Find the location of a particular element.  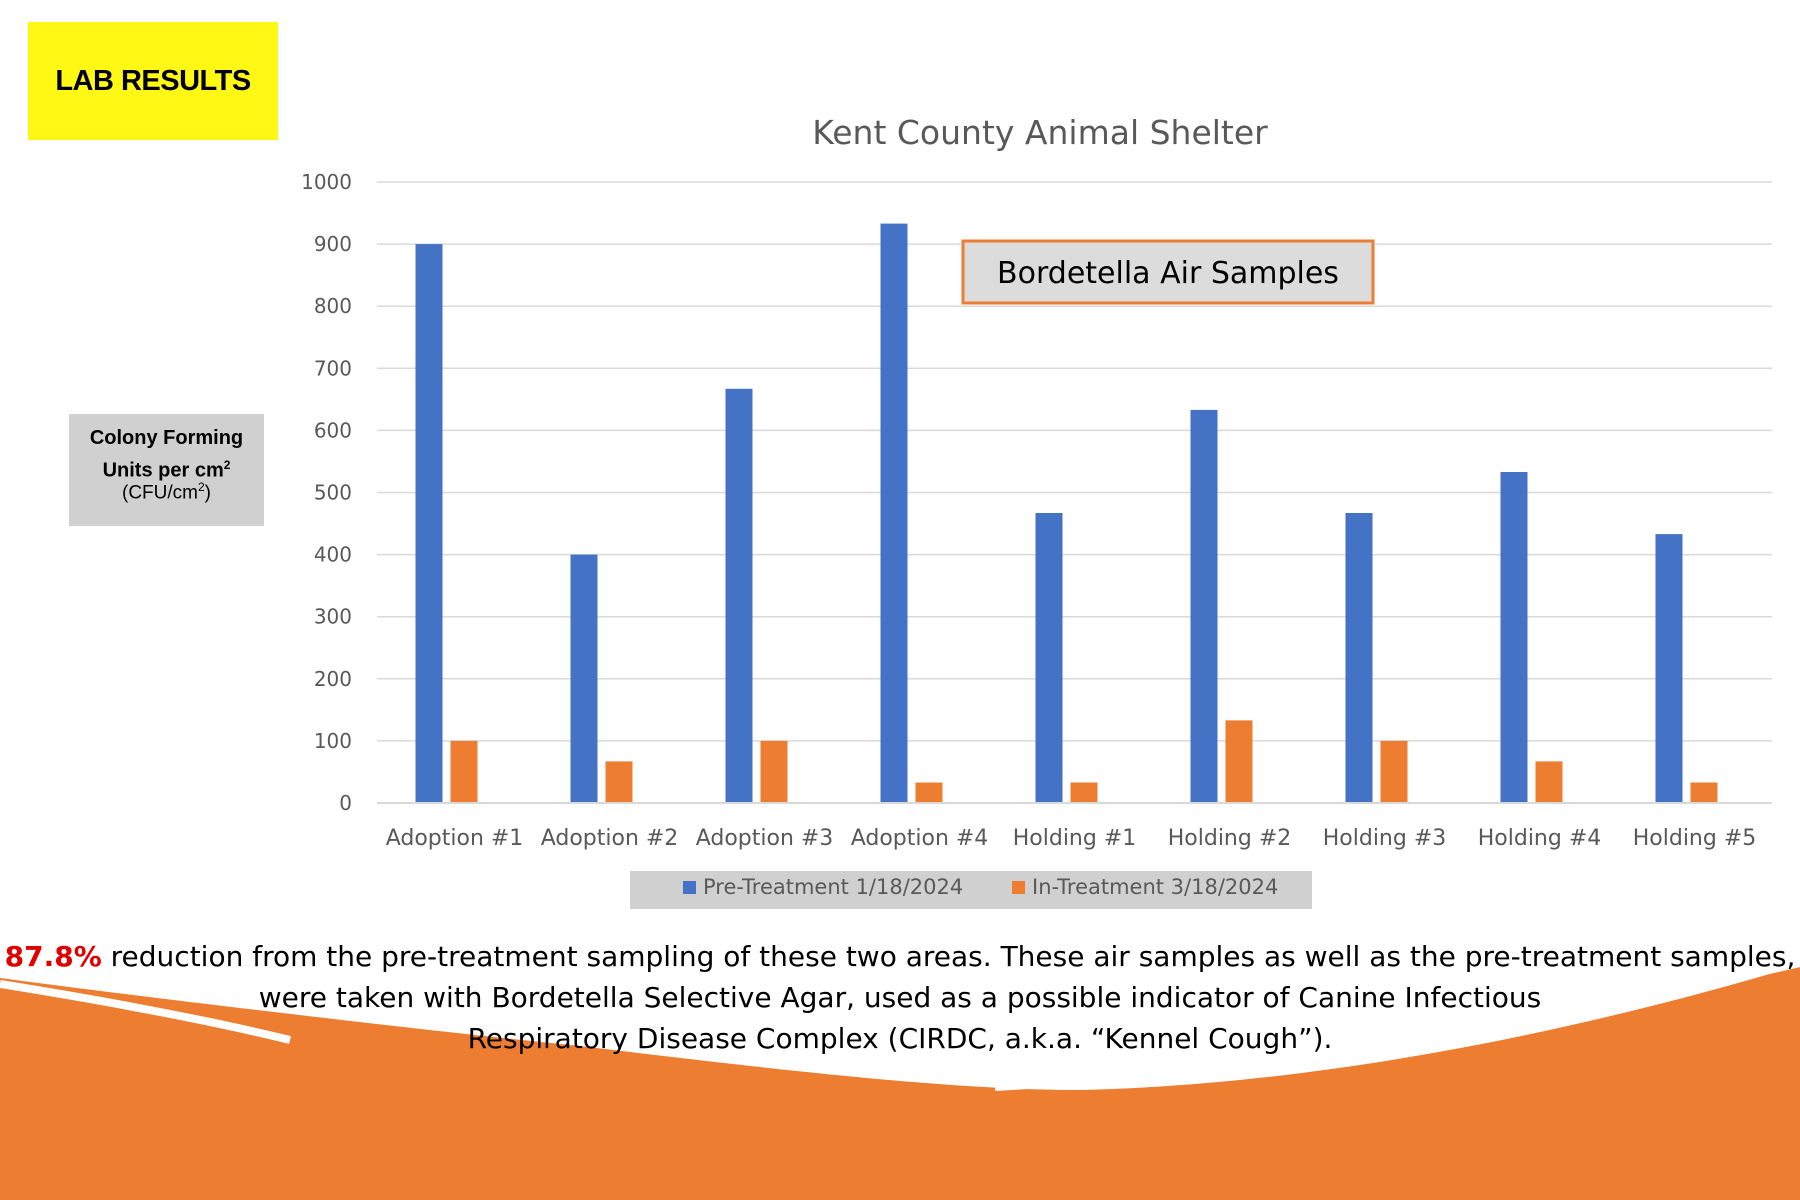

y-tick-label: 0 is located at coordinates (345, 803).